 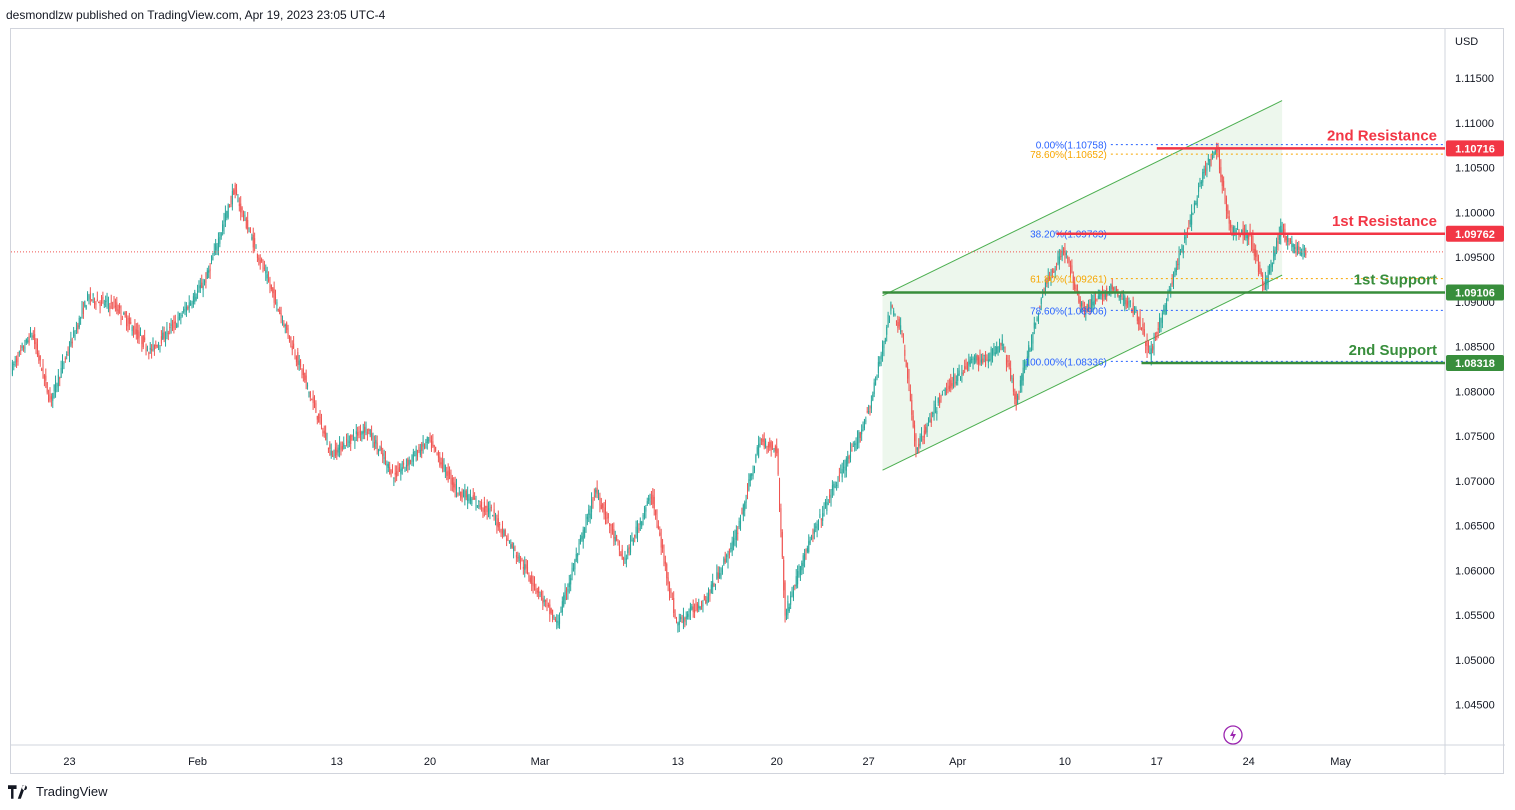 What do you see at coordinates (1466, 42) in the screenshot?
I see `currency-label: USD` at bounding box center [1466, 42].